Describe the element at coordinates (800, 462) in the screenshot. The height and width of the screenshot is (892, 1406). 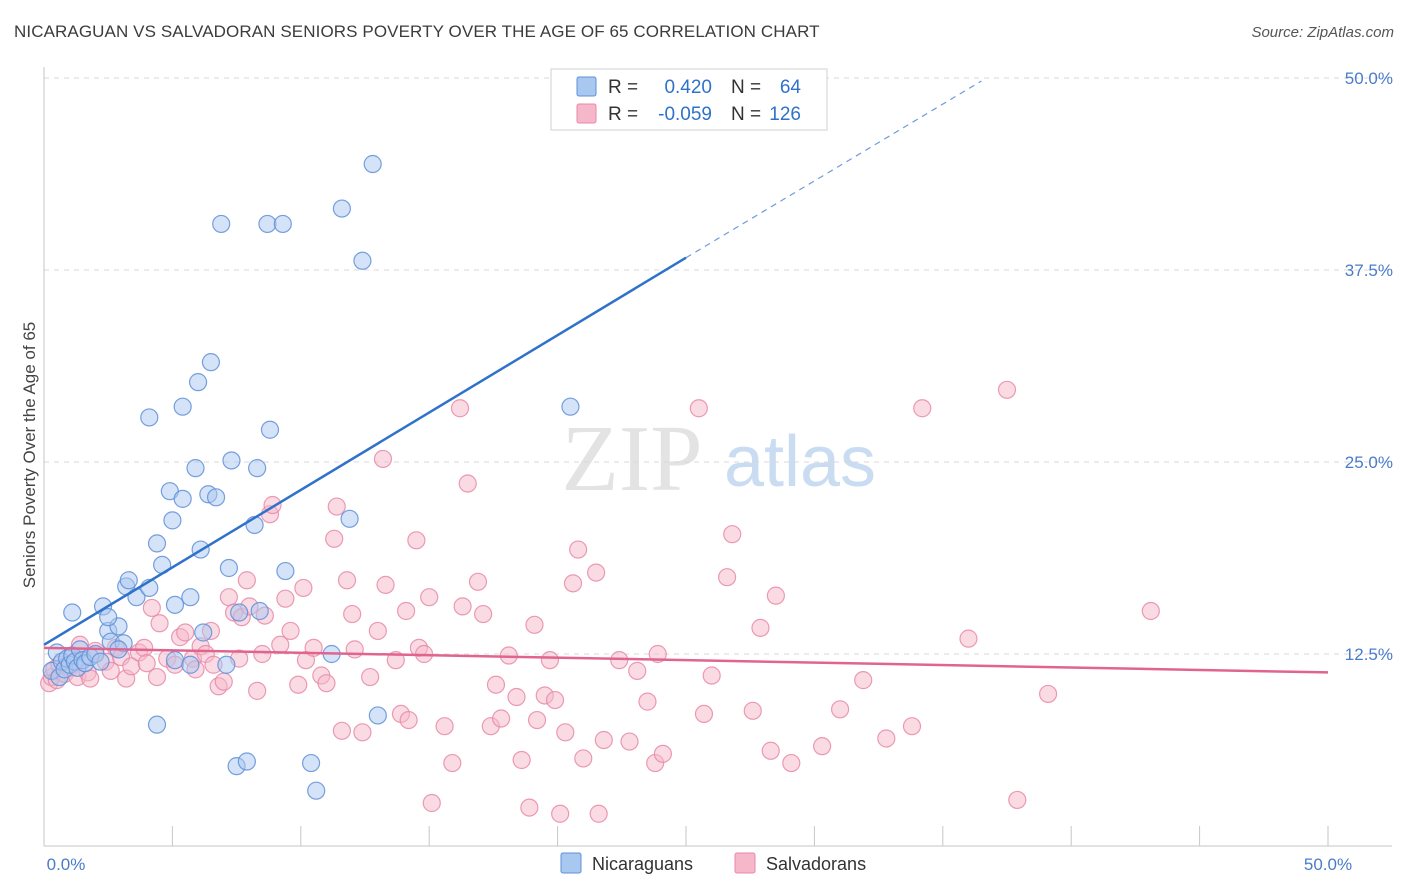
I see `watermark-atlas: atlas` at that location.